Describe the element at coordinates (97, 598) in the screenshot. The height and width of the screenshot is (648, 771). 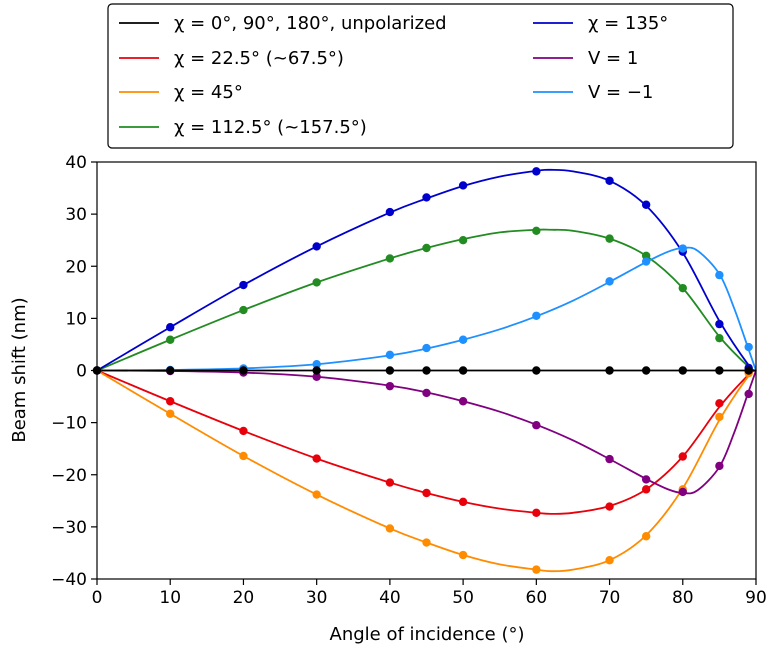
I see `x-tick-label: 0` at that location.